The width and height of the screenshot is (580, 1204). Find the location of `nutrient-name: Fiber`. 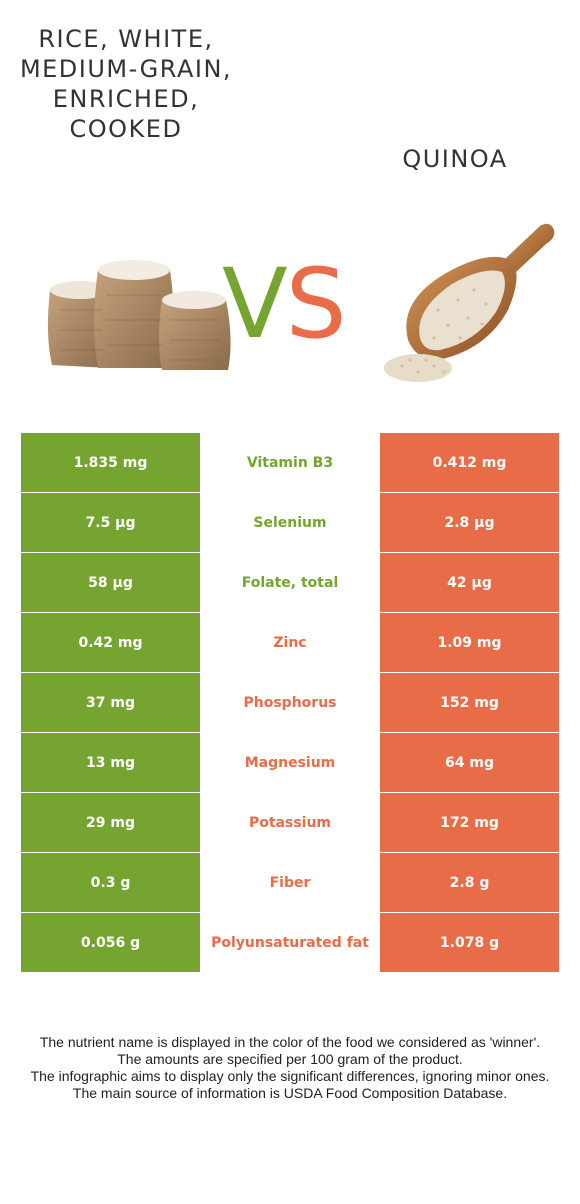

nutrient-name: Fiber is located at coordinates (290, 882).